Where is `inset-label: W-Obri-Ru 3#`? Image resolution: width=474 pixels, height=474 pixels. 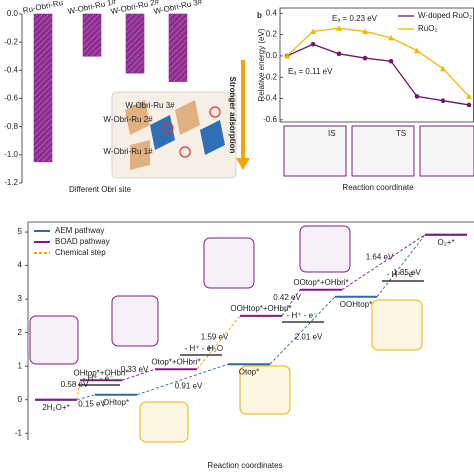
inset-label: W-Obri-Ru 3# is located at coordinates (150, 105).